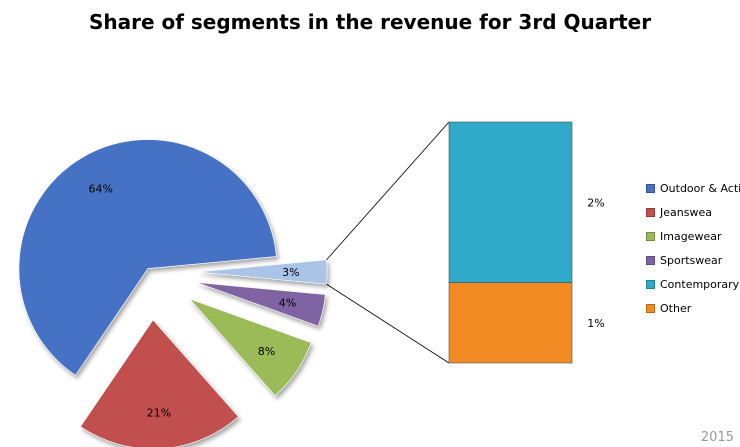 Image resolution: width=740 pixels, height=447 pixels. I want to click on year-label: 2015, so click(717, 437).